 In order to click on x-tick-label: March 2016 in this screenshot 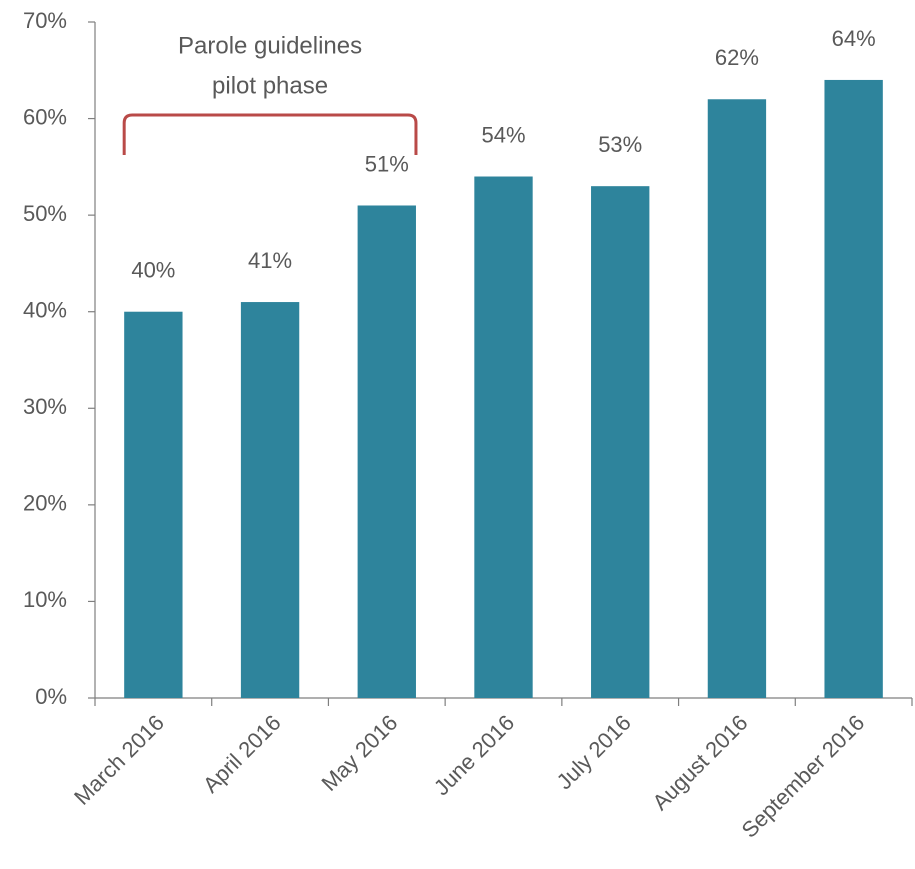, I will do `click(119, 760)`.